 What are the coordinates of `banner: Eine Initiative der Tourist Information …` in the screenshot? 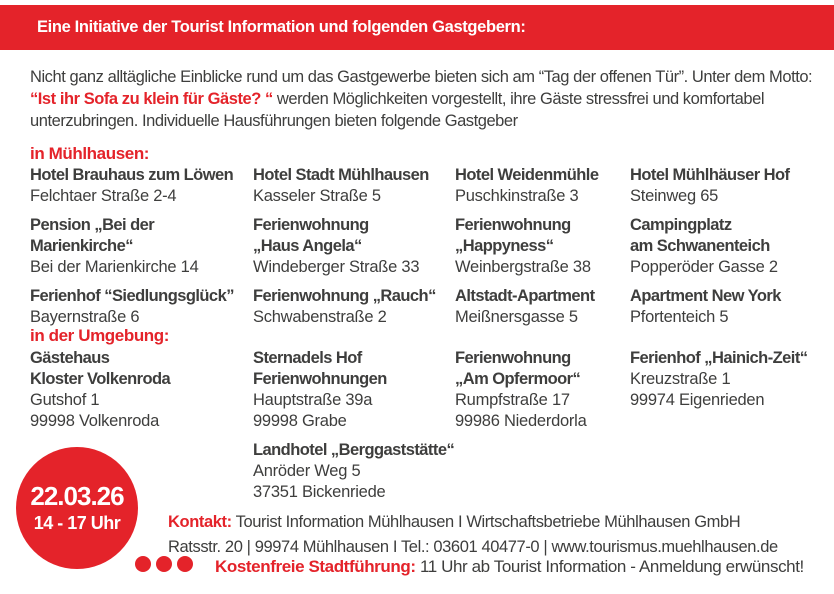 It's located at (417, 27).